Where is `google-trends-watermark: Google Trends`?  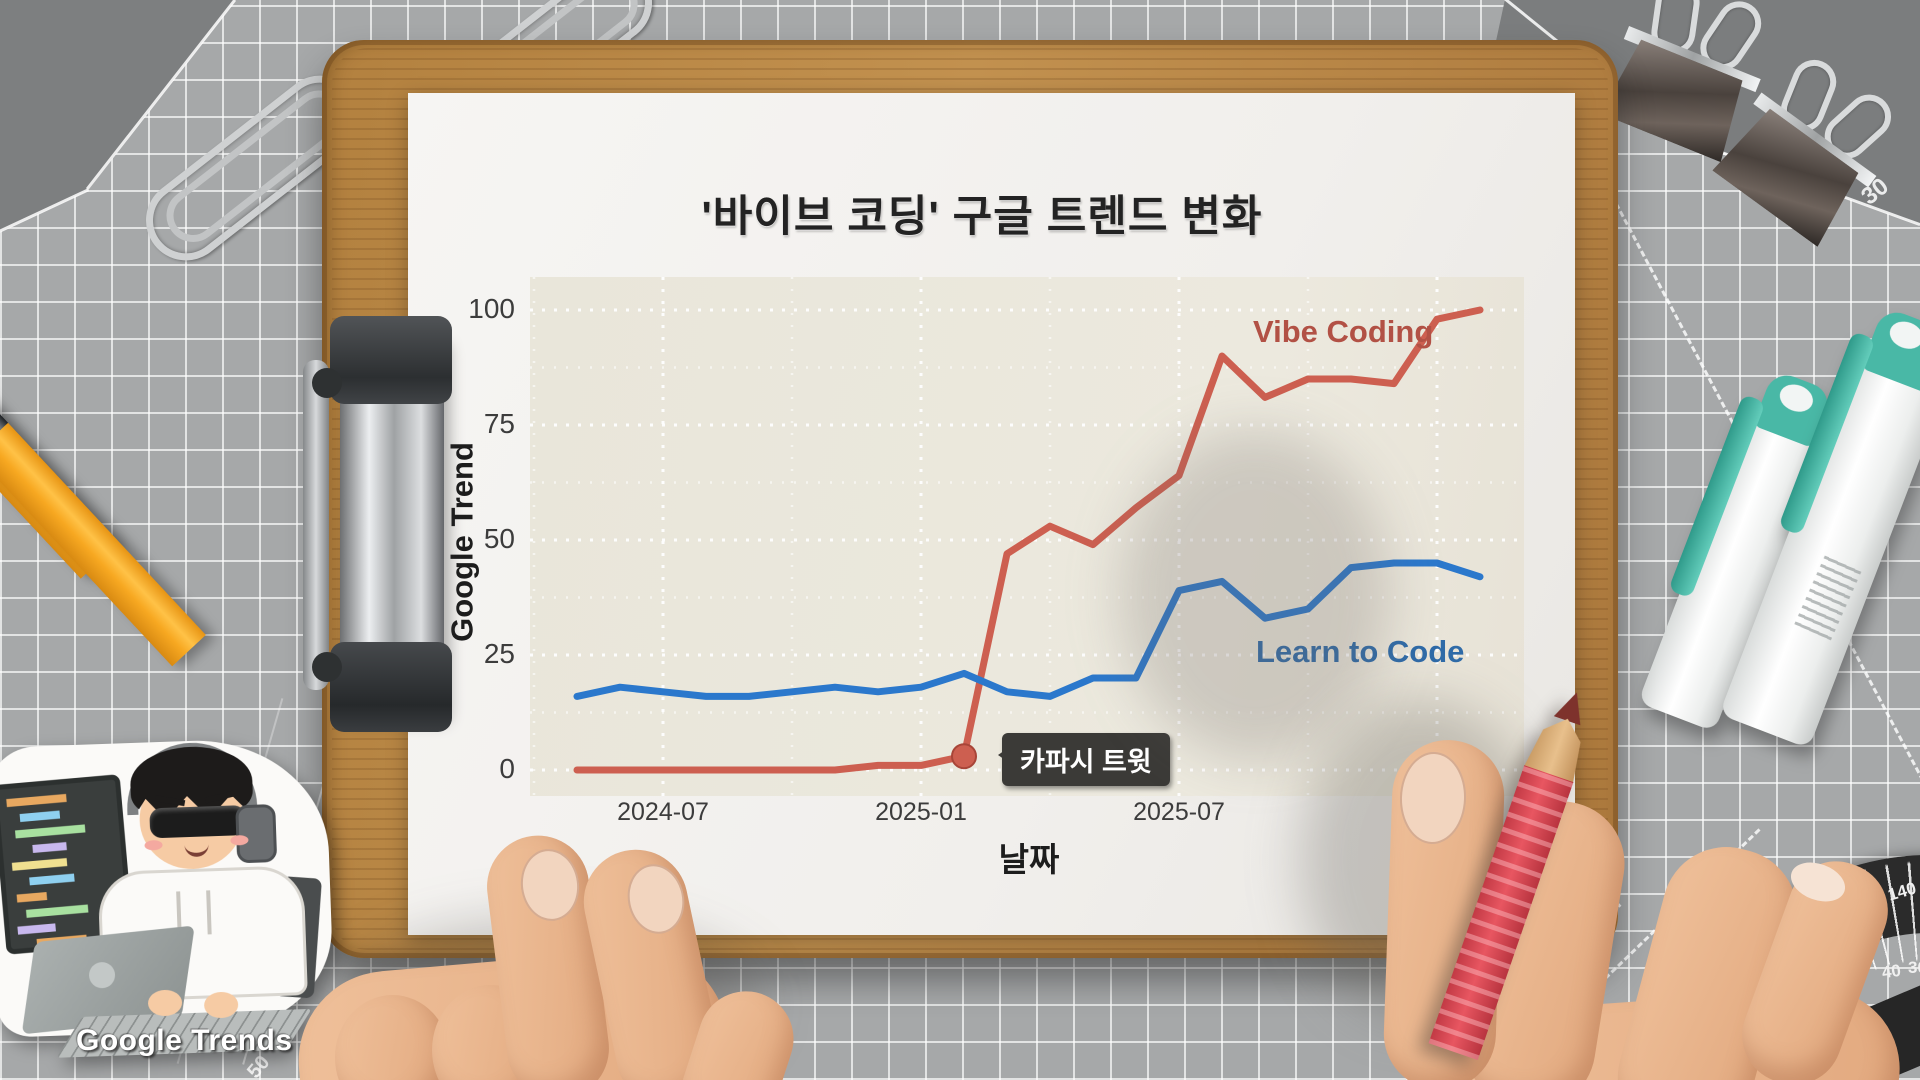 google-trends-watermark: Google Trends is located at coordinates (184, 1040).